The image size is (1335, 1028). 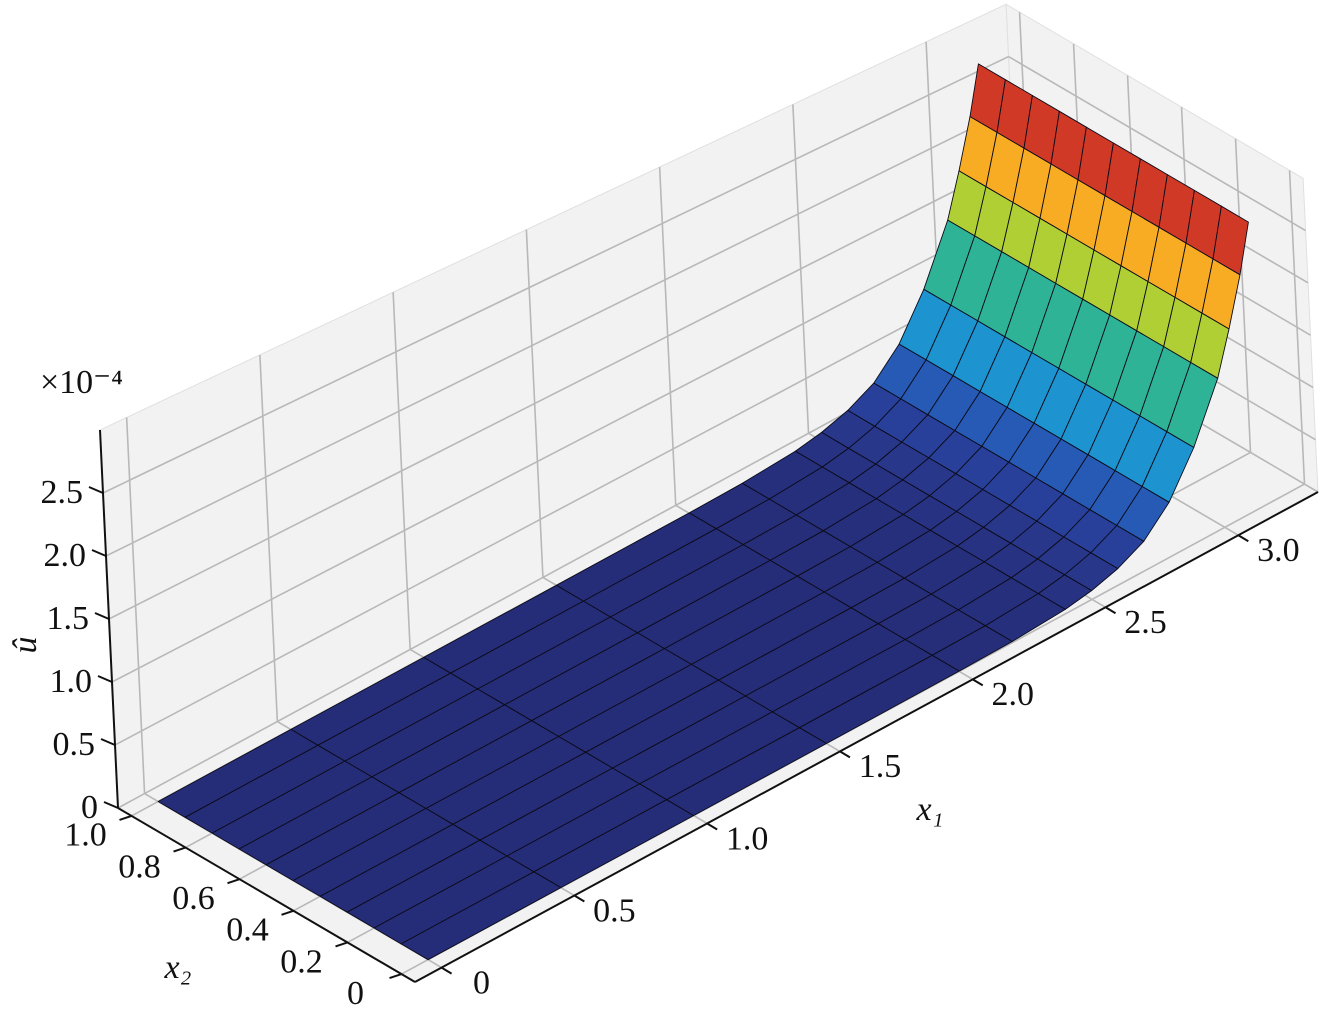 I want to click on grid-line, so click(x=1157, y=143).